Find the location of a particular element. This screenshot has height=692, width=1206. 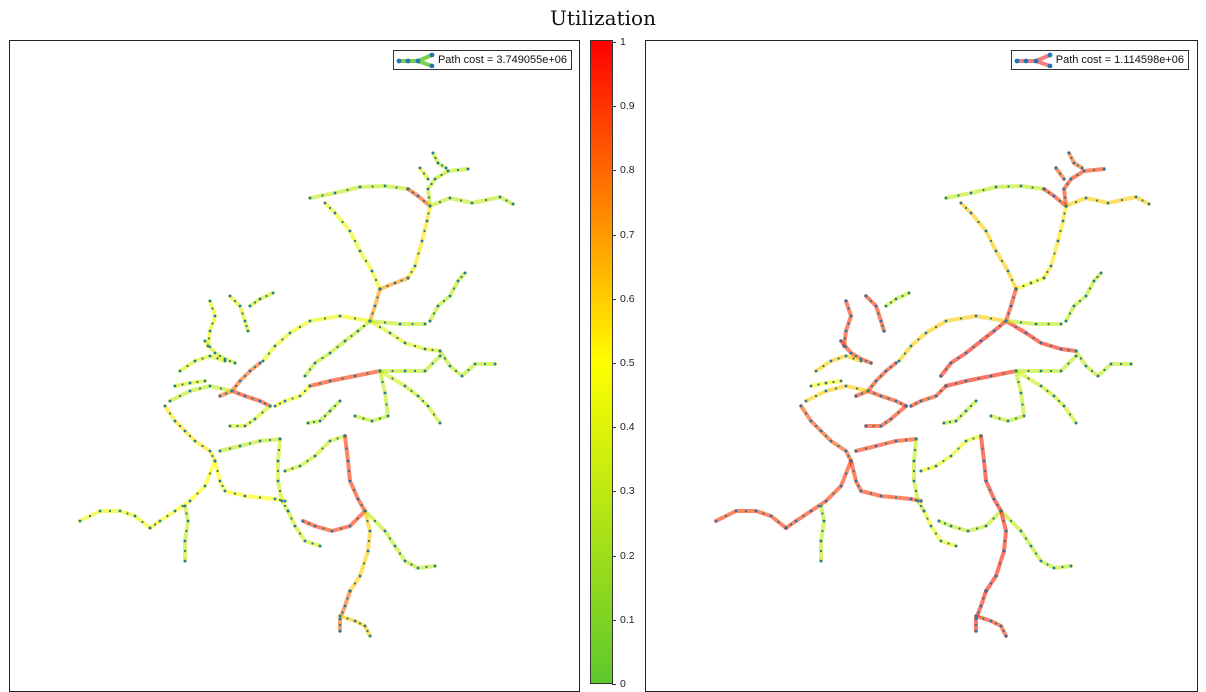

legend-sample-icon is located at coordinates (1033, 60).